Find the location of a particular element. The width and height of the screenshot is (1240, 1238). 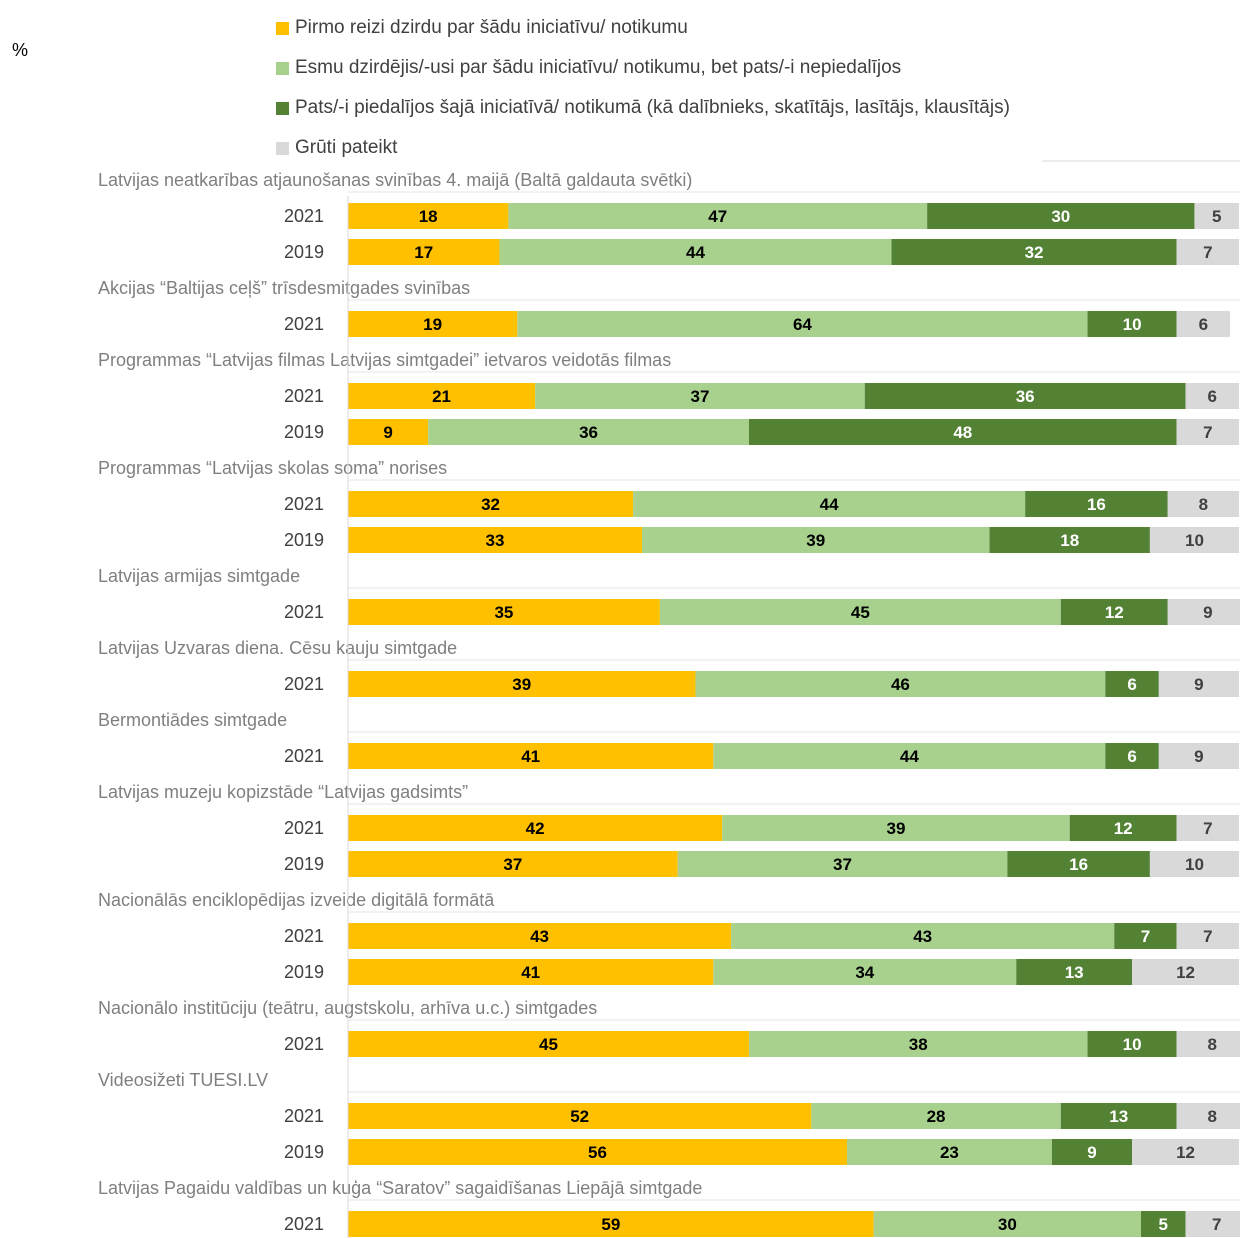

data-label: 48 is located at coordinates (962, 432).